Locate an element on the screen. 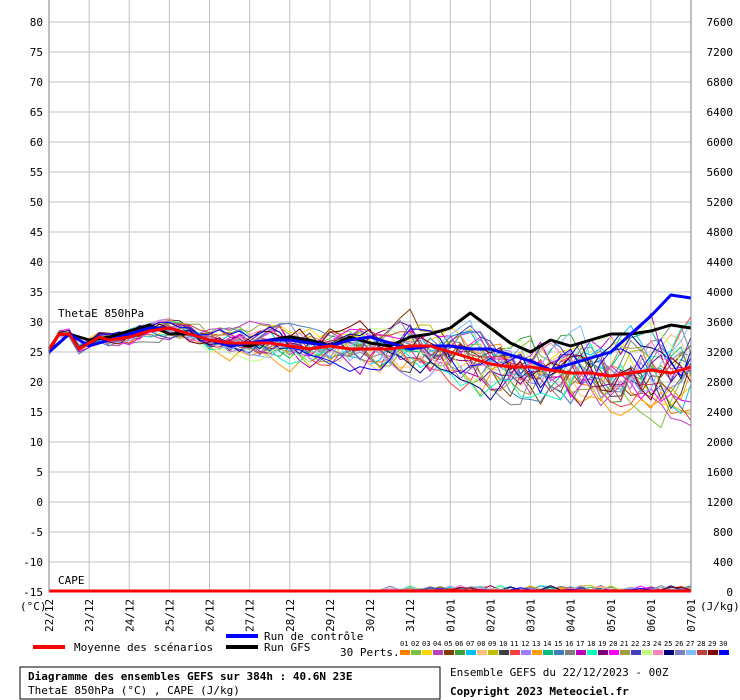 The width and height of the screenshot is (740, 700). left-tick-label: 60 is located at coordinates (36, 142).